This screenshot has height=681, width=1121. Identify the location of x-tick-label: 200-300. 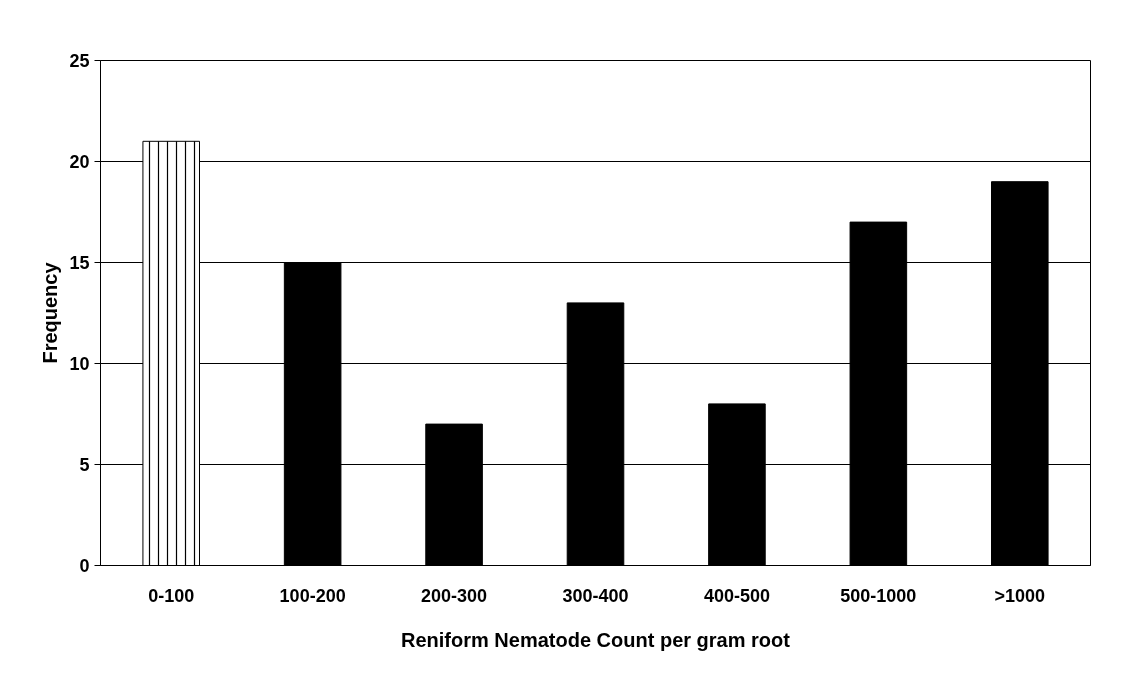
(454, 595).